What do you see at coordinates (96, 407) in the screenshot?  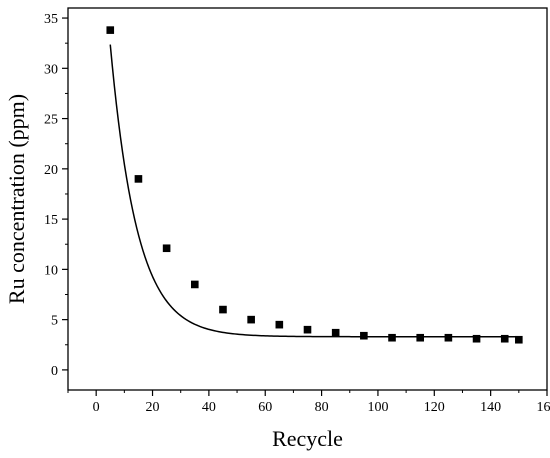 I see `x-tick-label: 0` at bounding box center [96, 407].